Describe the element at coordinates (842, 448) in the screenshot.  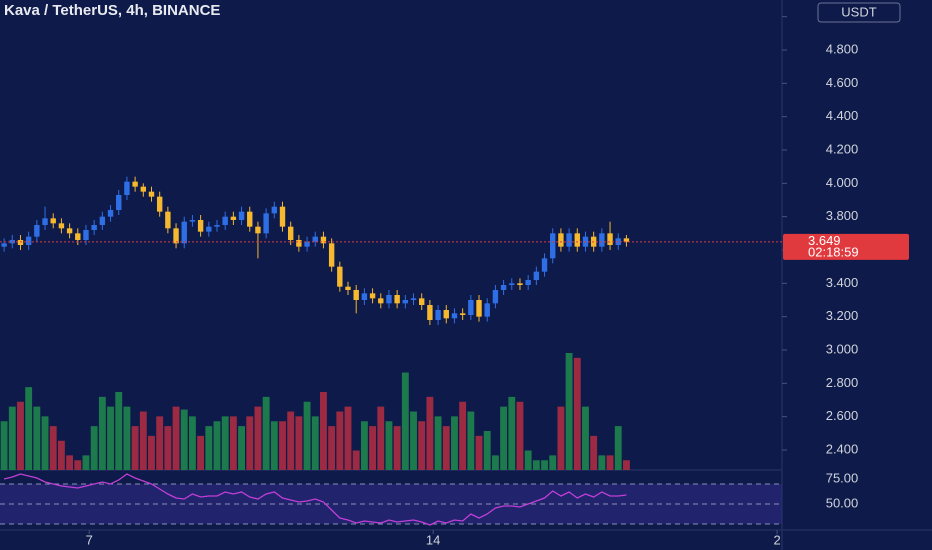
I see `y-tick-label: 2.400` at that location.